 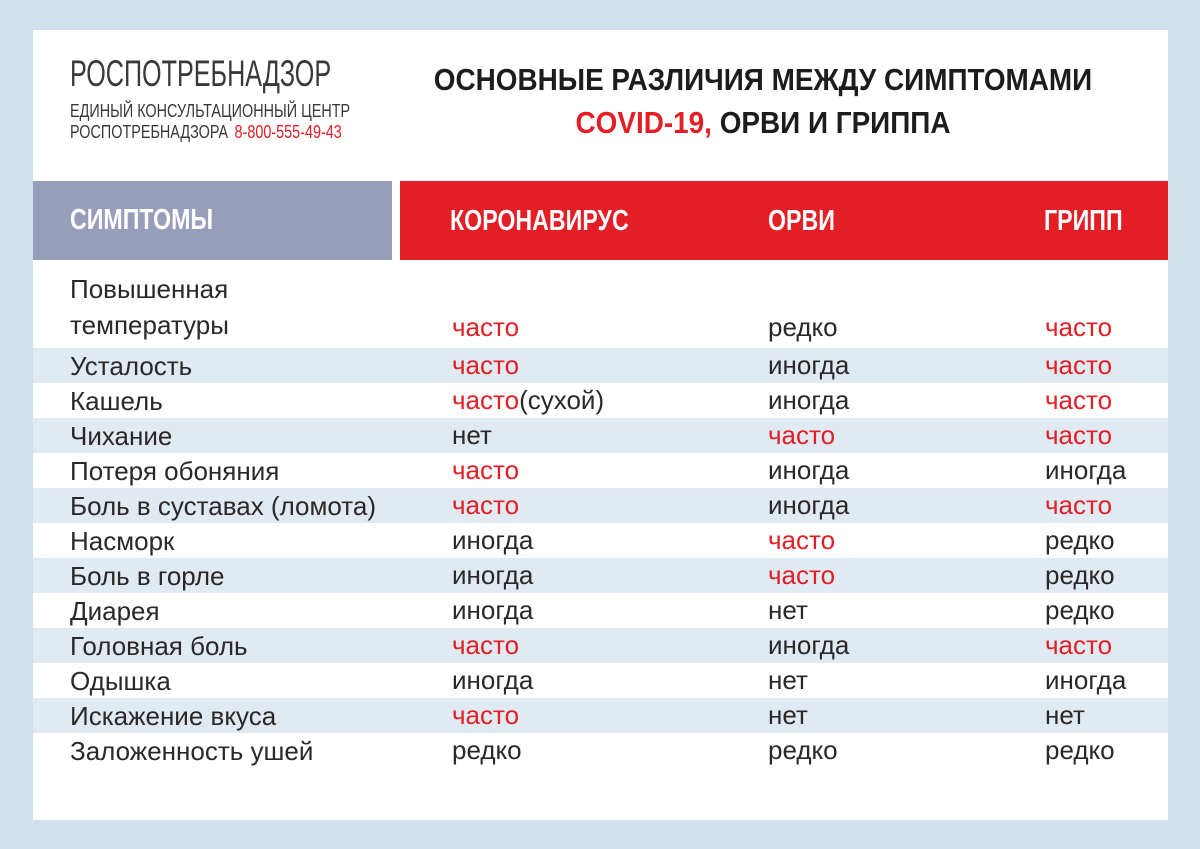 I want to click on symptom-label: Одышка, so click(x=120, y=680).